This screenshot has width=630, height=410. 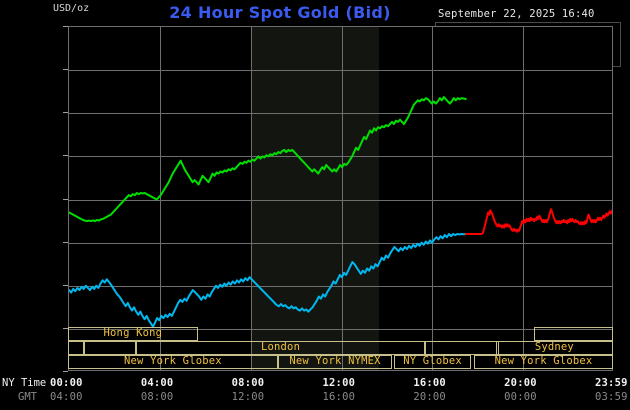 I want to click on y-axis-unit-label: USD/oz, so click(x=71, y=8).